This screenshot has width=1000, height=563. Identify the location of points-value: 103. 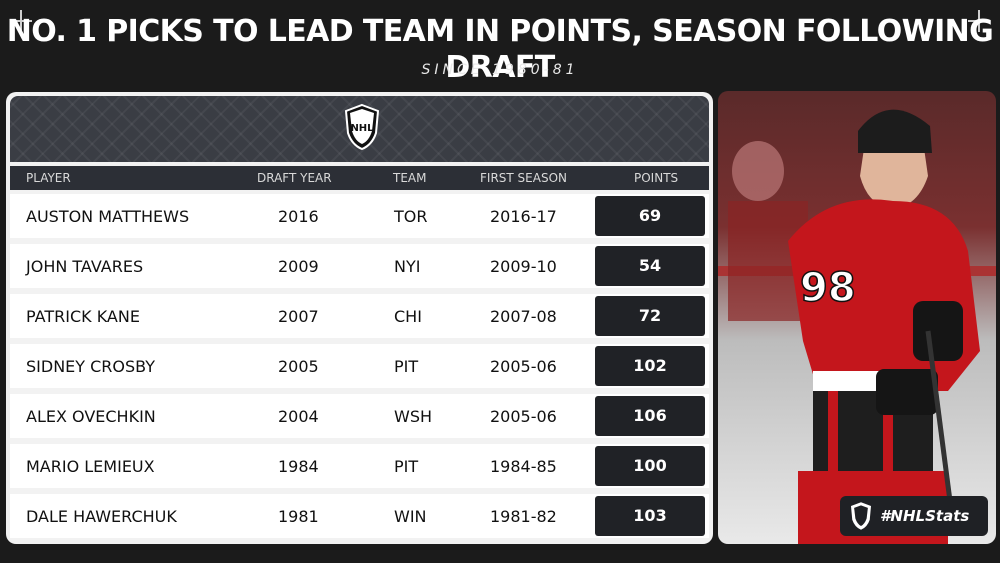
(650, 516).